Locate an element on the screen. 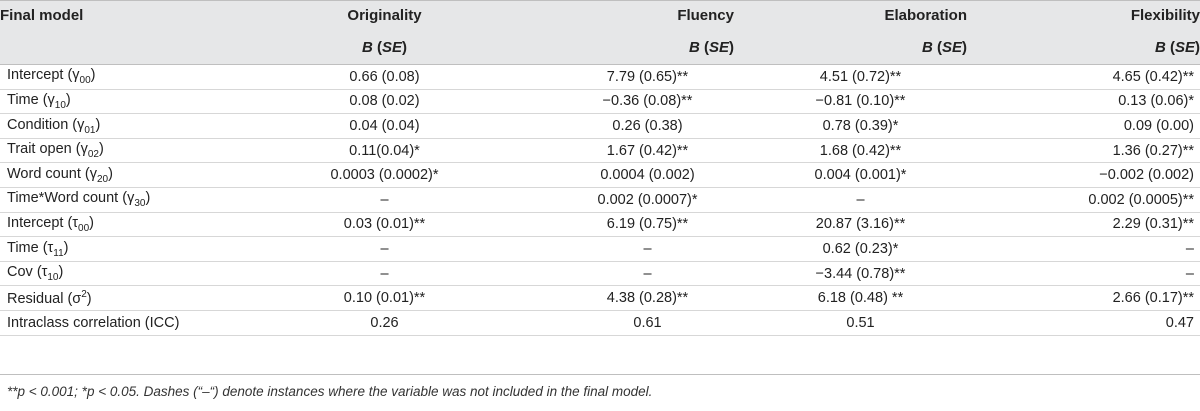 The height and width of the screenshot is (411, 1200). cell-originality: 0.08 (0.02) is located at coordinates (384, 102).